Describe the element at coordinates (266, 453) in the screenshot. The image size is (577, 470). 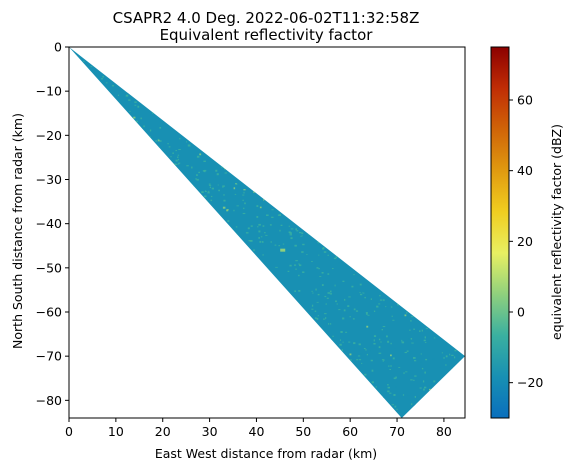
I see `x-axis-label: East West distance from radar (km)` at that location.